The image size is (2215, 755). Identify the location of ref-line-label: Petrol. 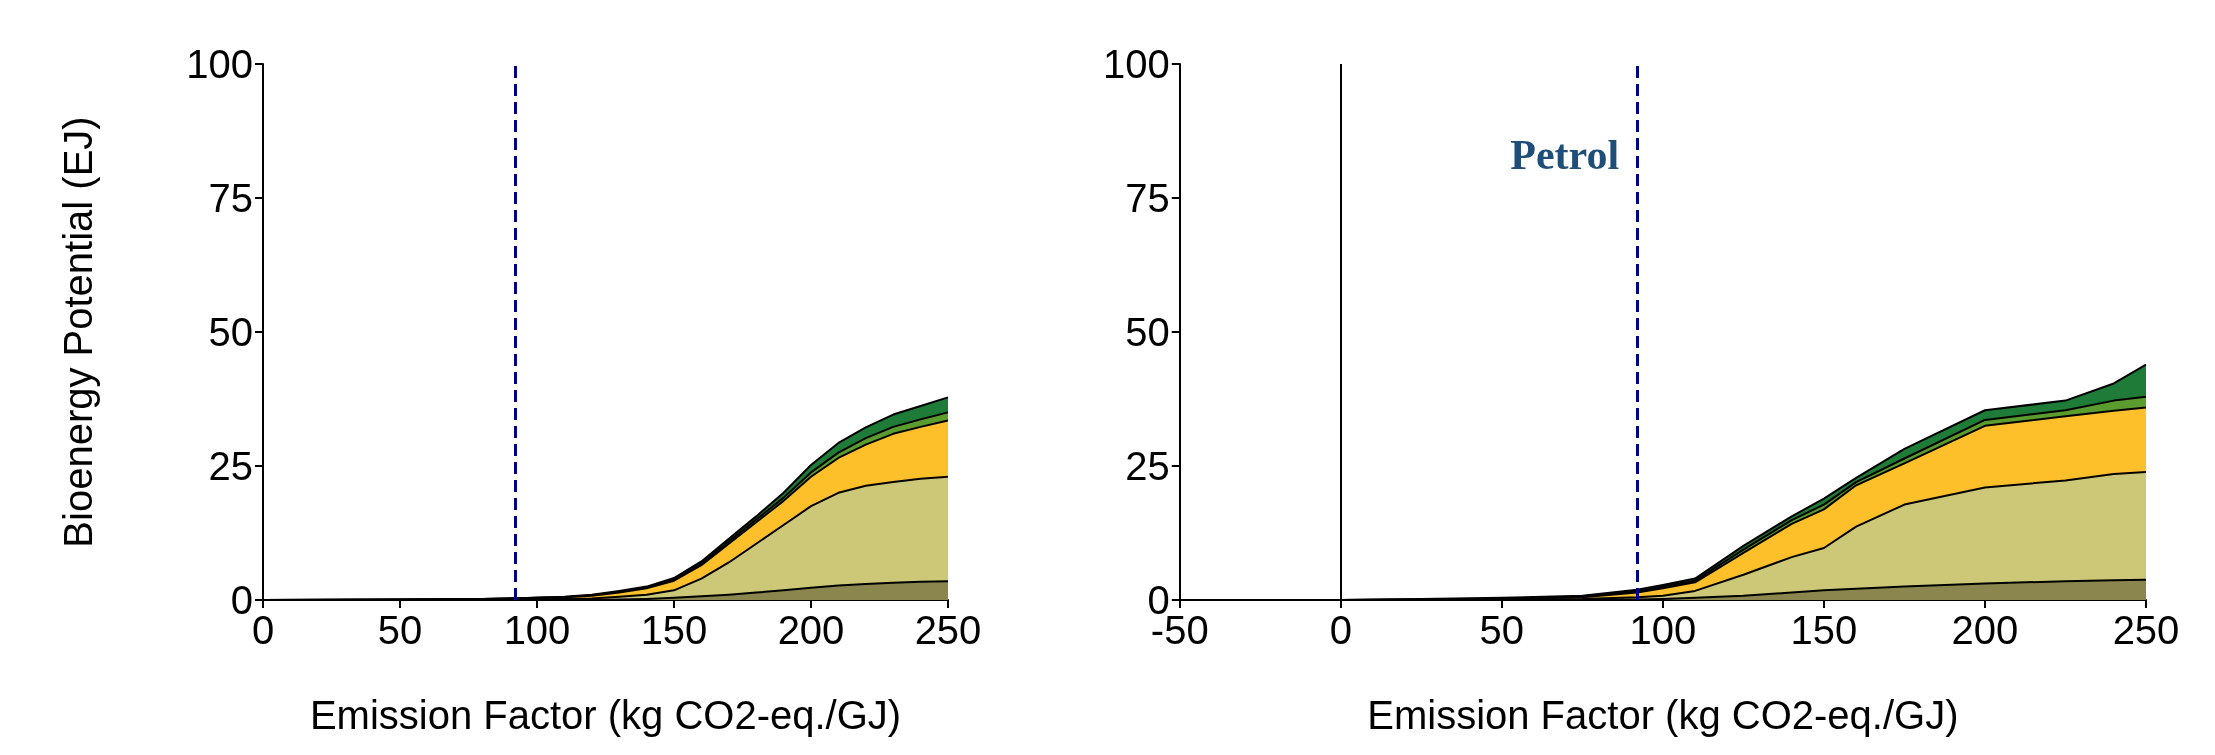
(1565, 155).